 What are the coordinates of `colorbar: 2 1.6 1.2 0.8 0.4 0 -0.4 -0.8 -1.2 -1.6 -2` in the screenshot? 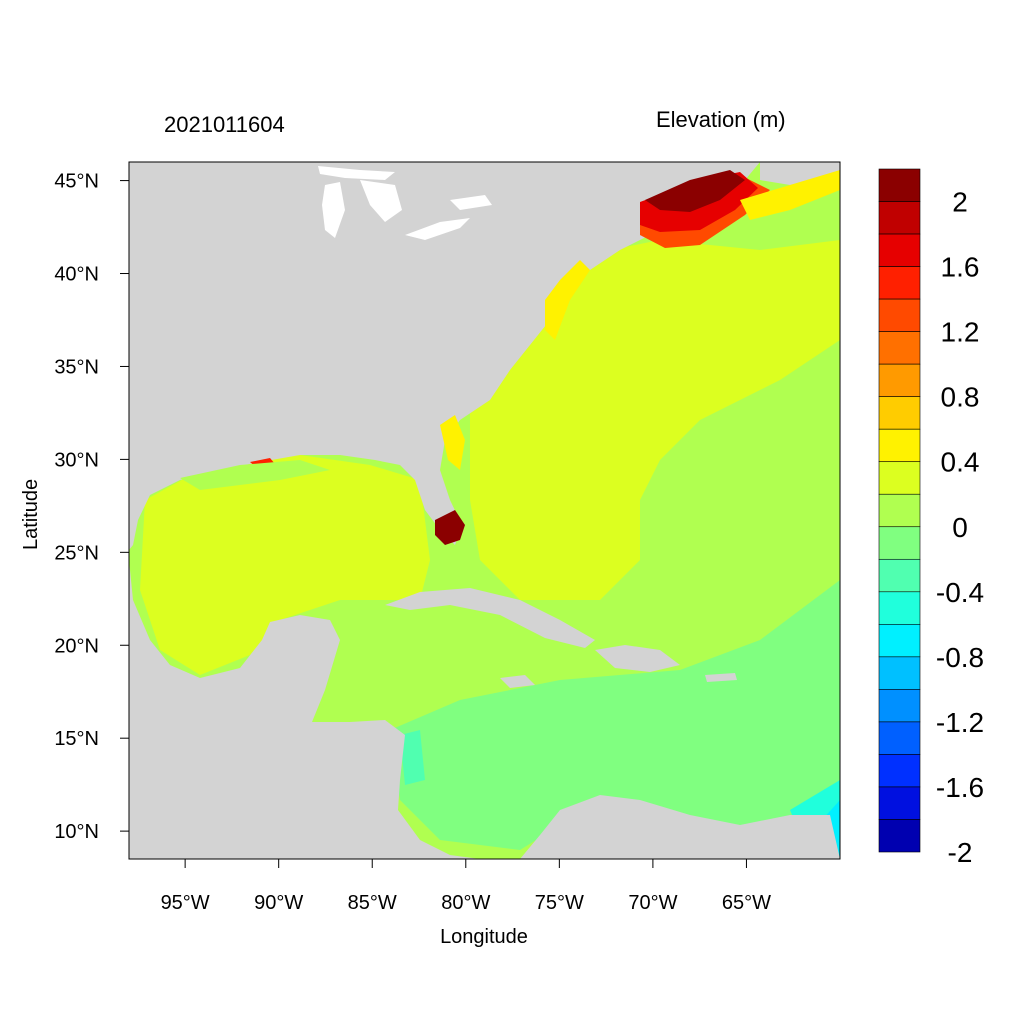 It's located at (931, 518).